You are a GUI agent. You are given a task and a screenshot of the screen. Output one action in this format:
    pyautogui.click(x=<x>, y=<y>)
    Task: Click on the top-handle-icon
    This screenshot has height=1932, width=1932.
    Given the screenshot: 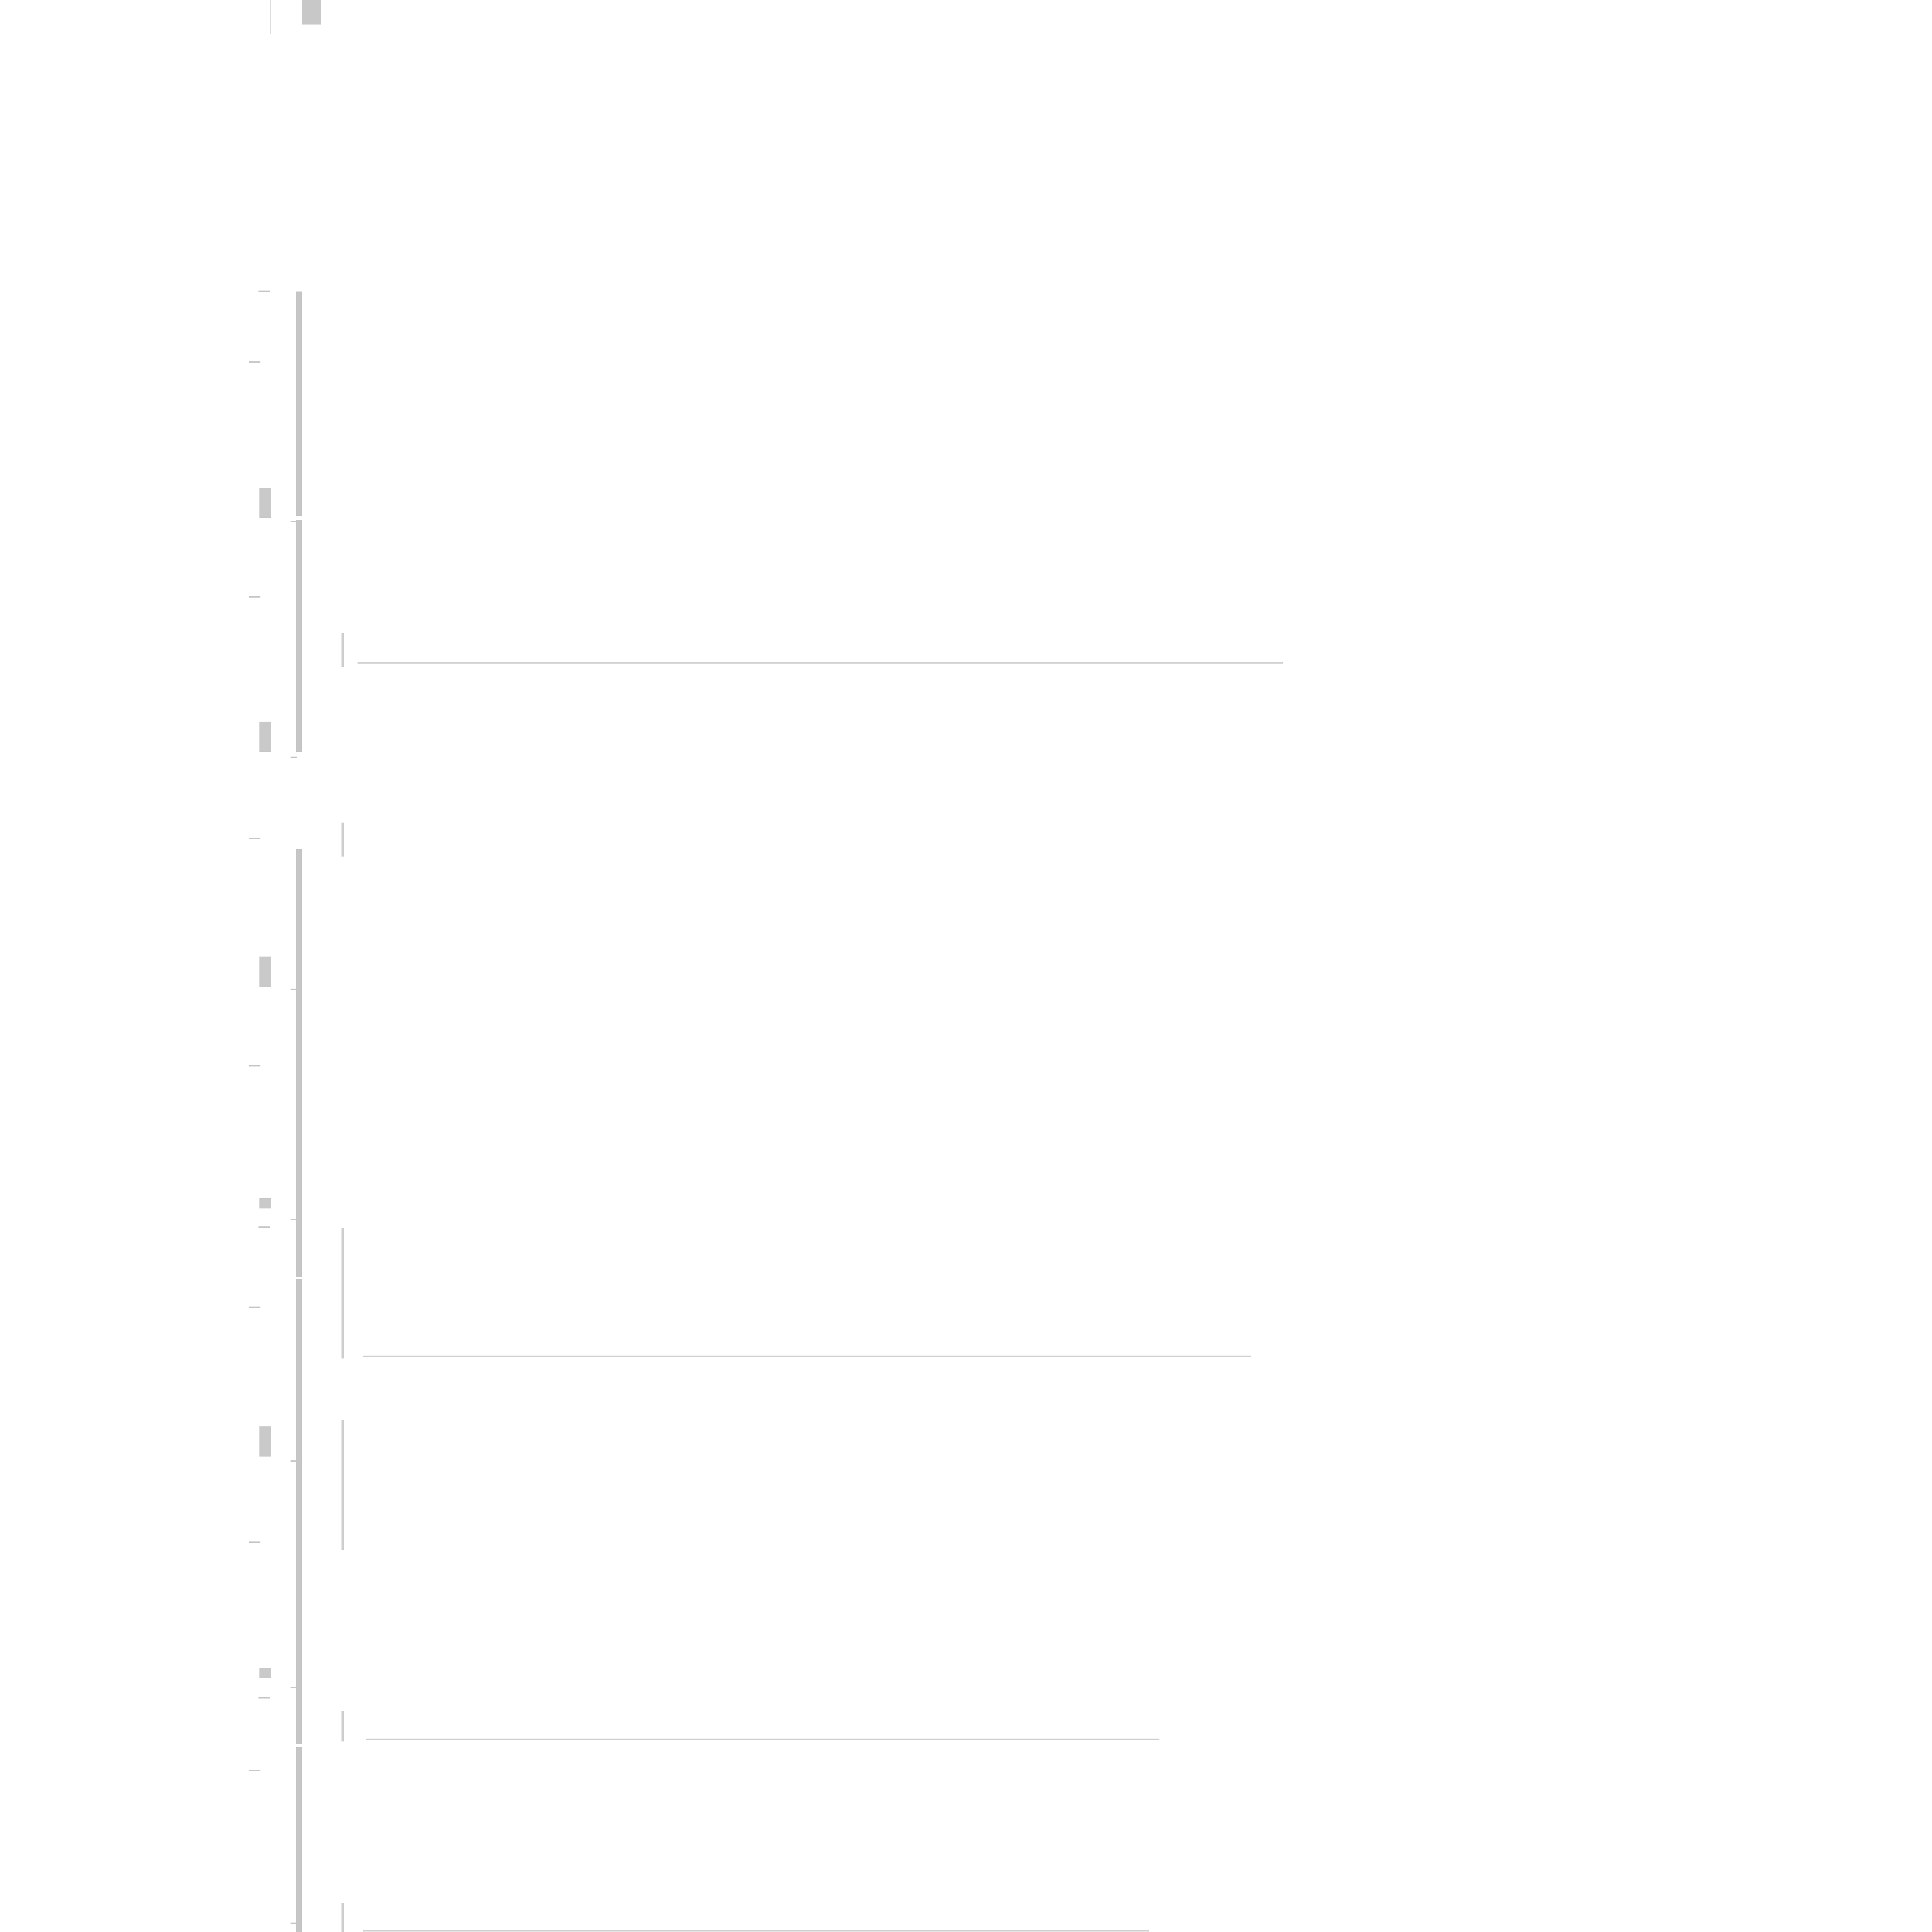 What is the action you would take?
    pyautogui.click(x=312, y=12)
    